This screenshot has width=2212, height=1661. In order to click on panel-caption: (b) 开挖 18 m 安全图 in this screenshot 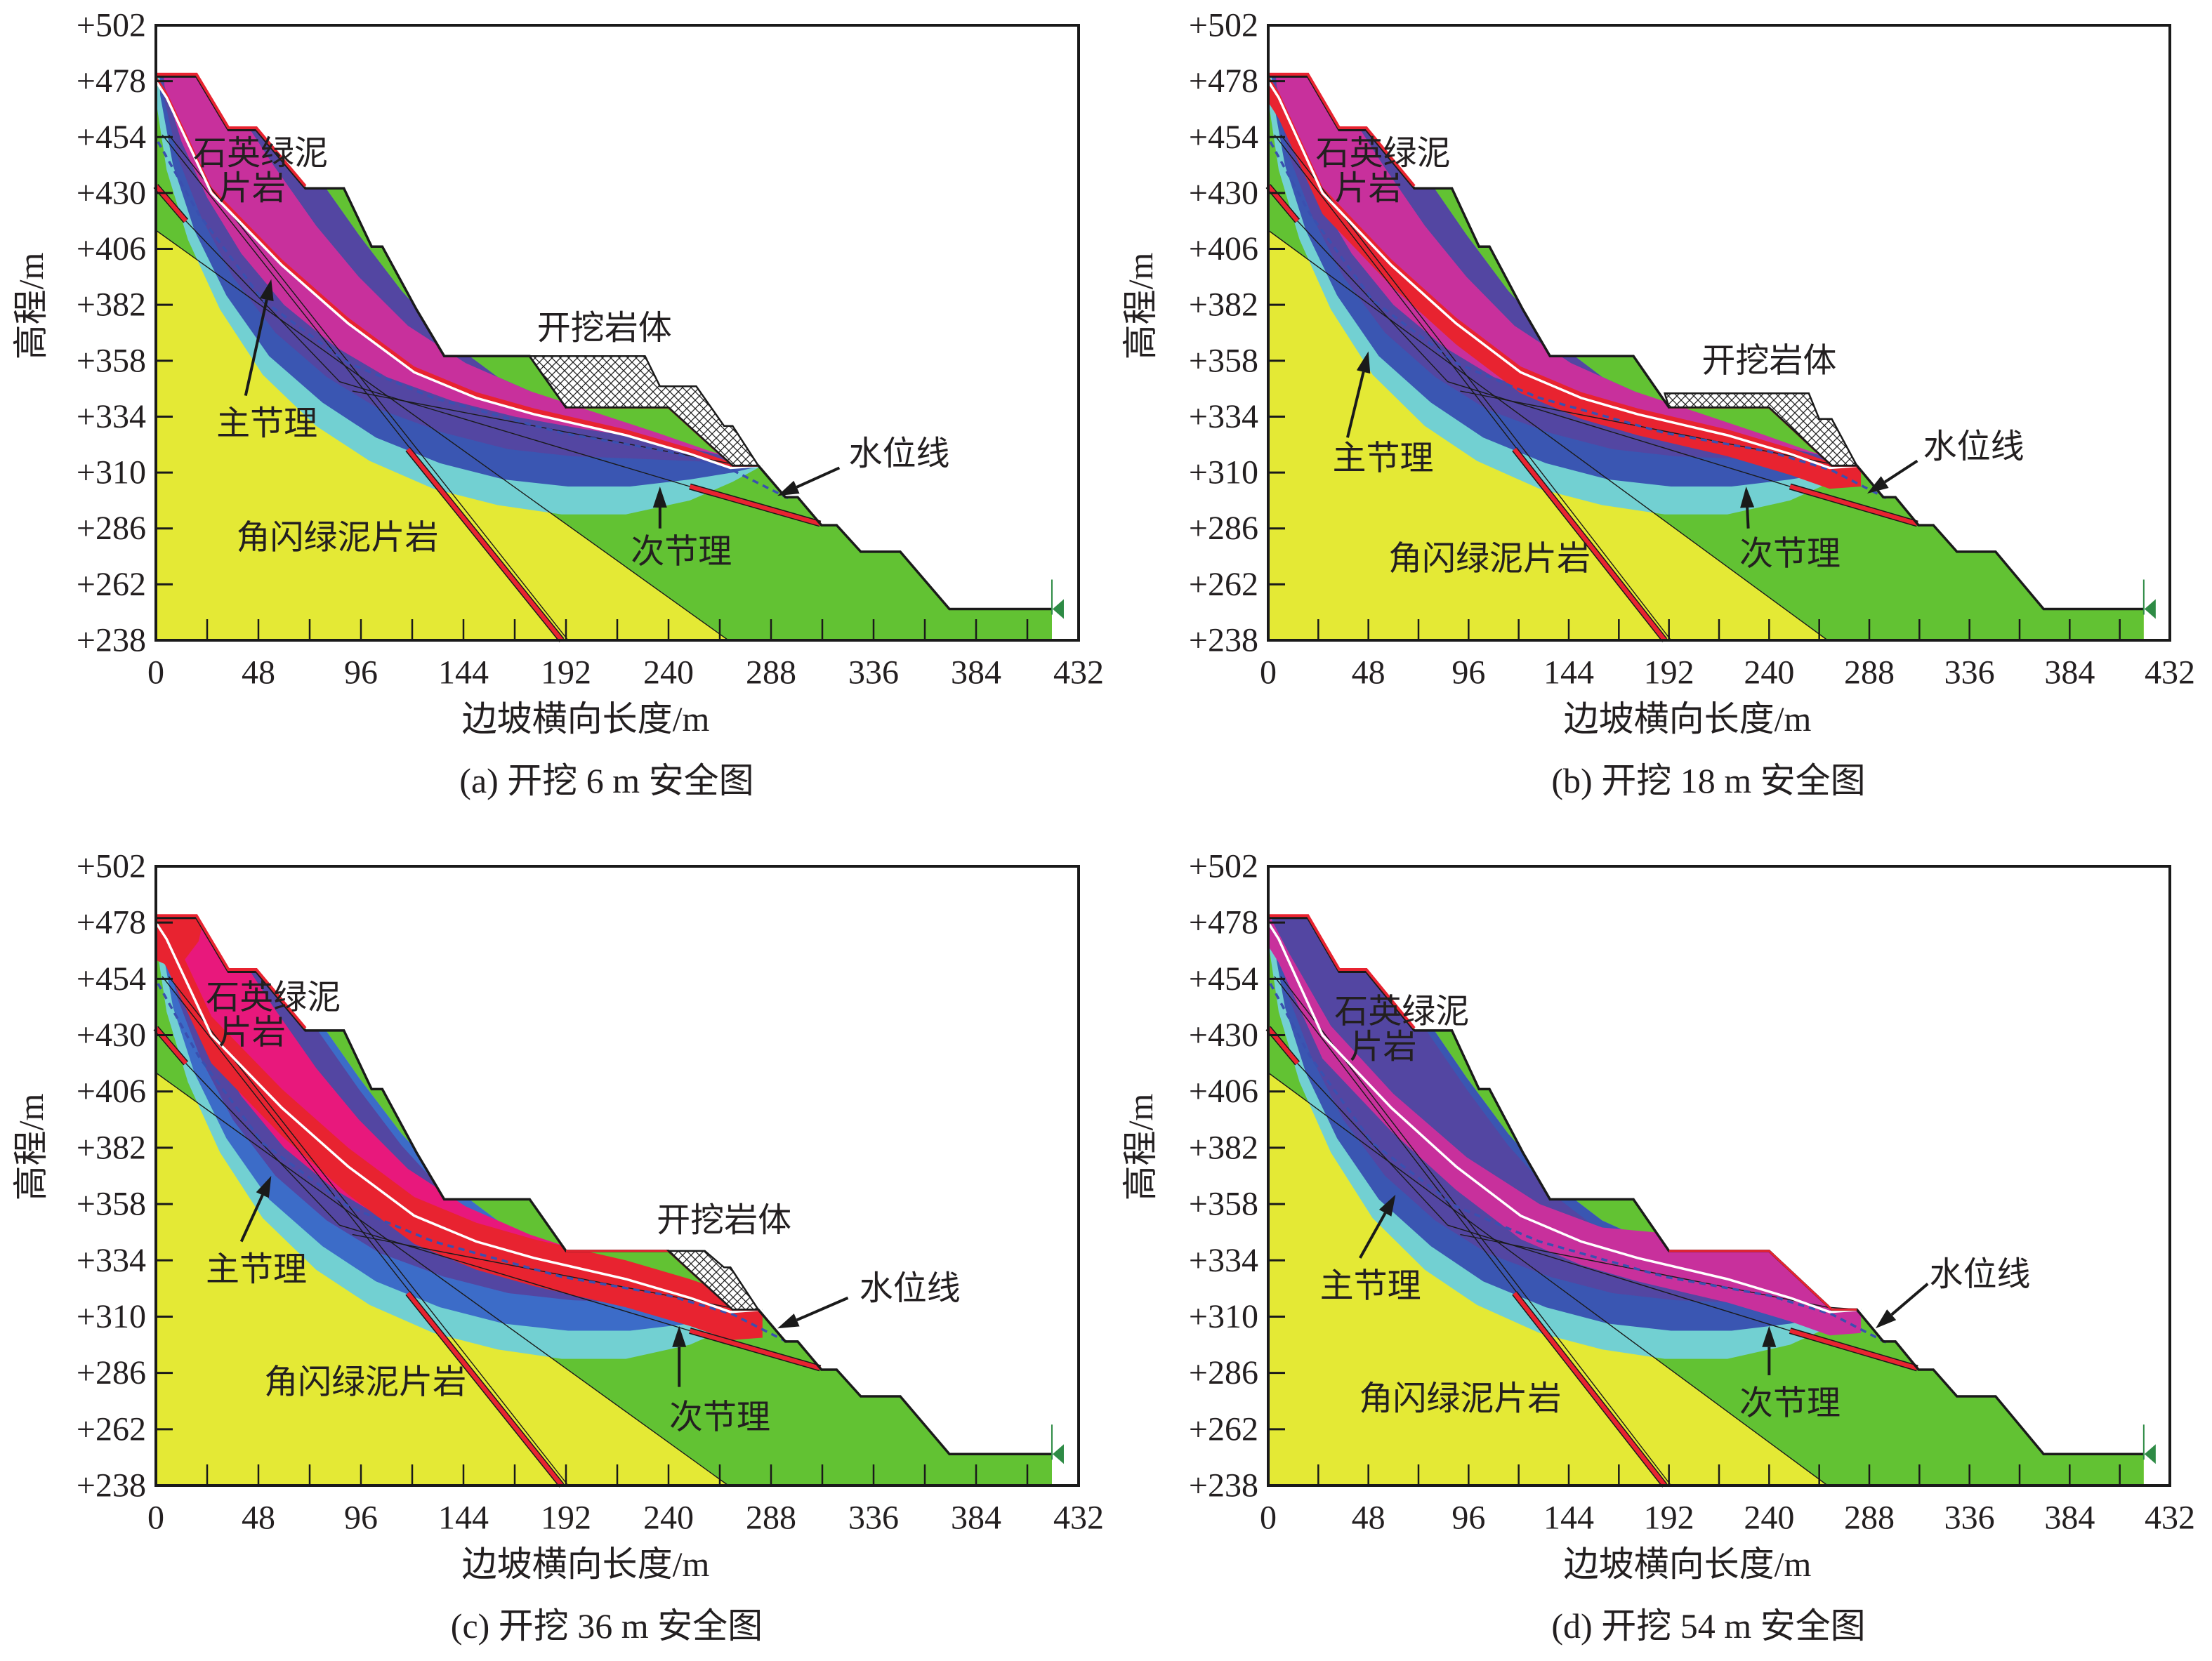, I will do `click(1708, 780)`.